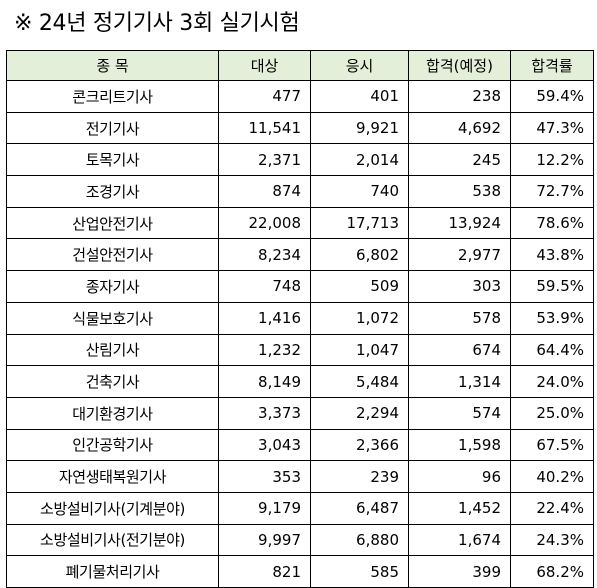 The height and width of the screenshot is (588, 597). What do you see at coordinates (112, 413) in the screenshot?
I see `cell-subject: 대기환경기사` at bounding box center [112, 413].